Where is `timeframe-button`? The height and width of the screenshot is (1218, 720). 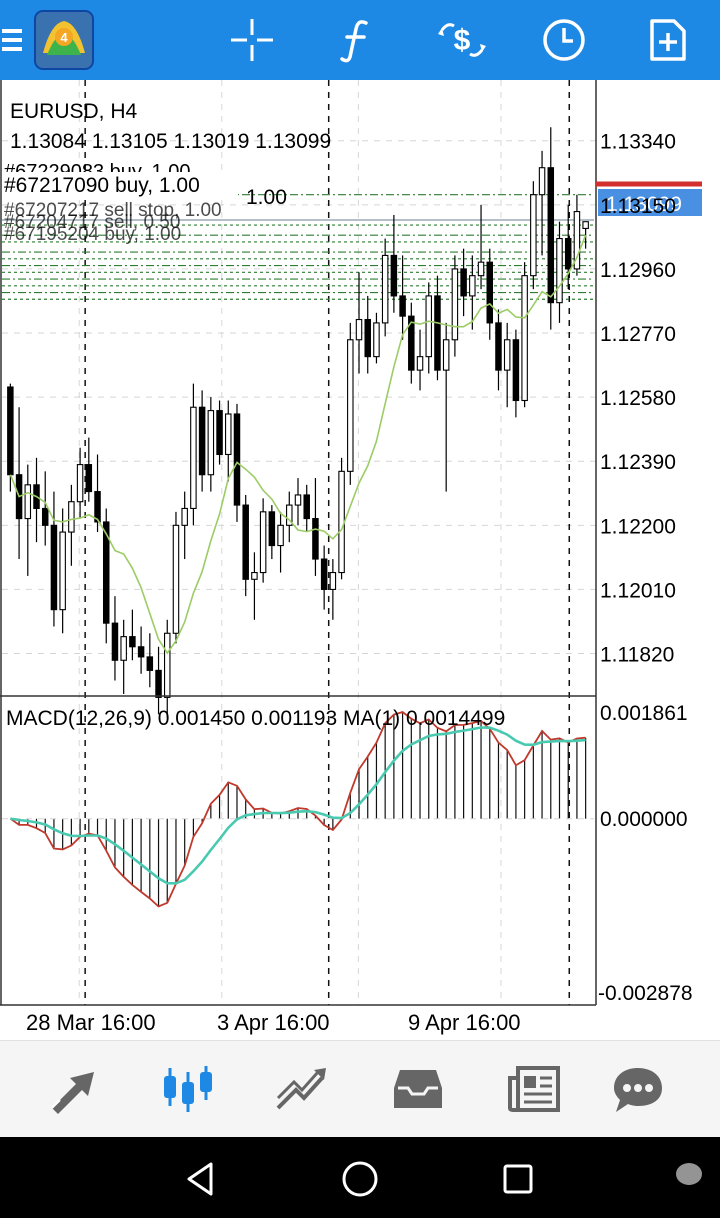
timeframe-button is located at coordinates (564, 40).